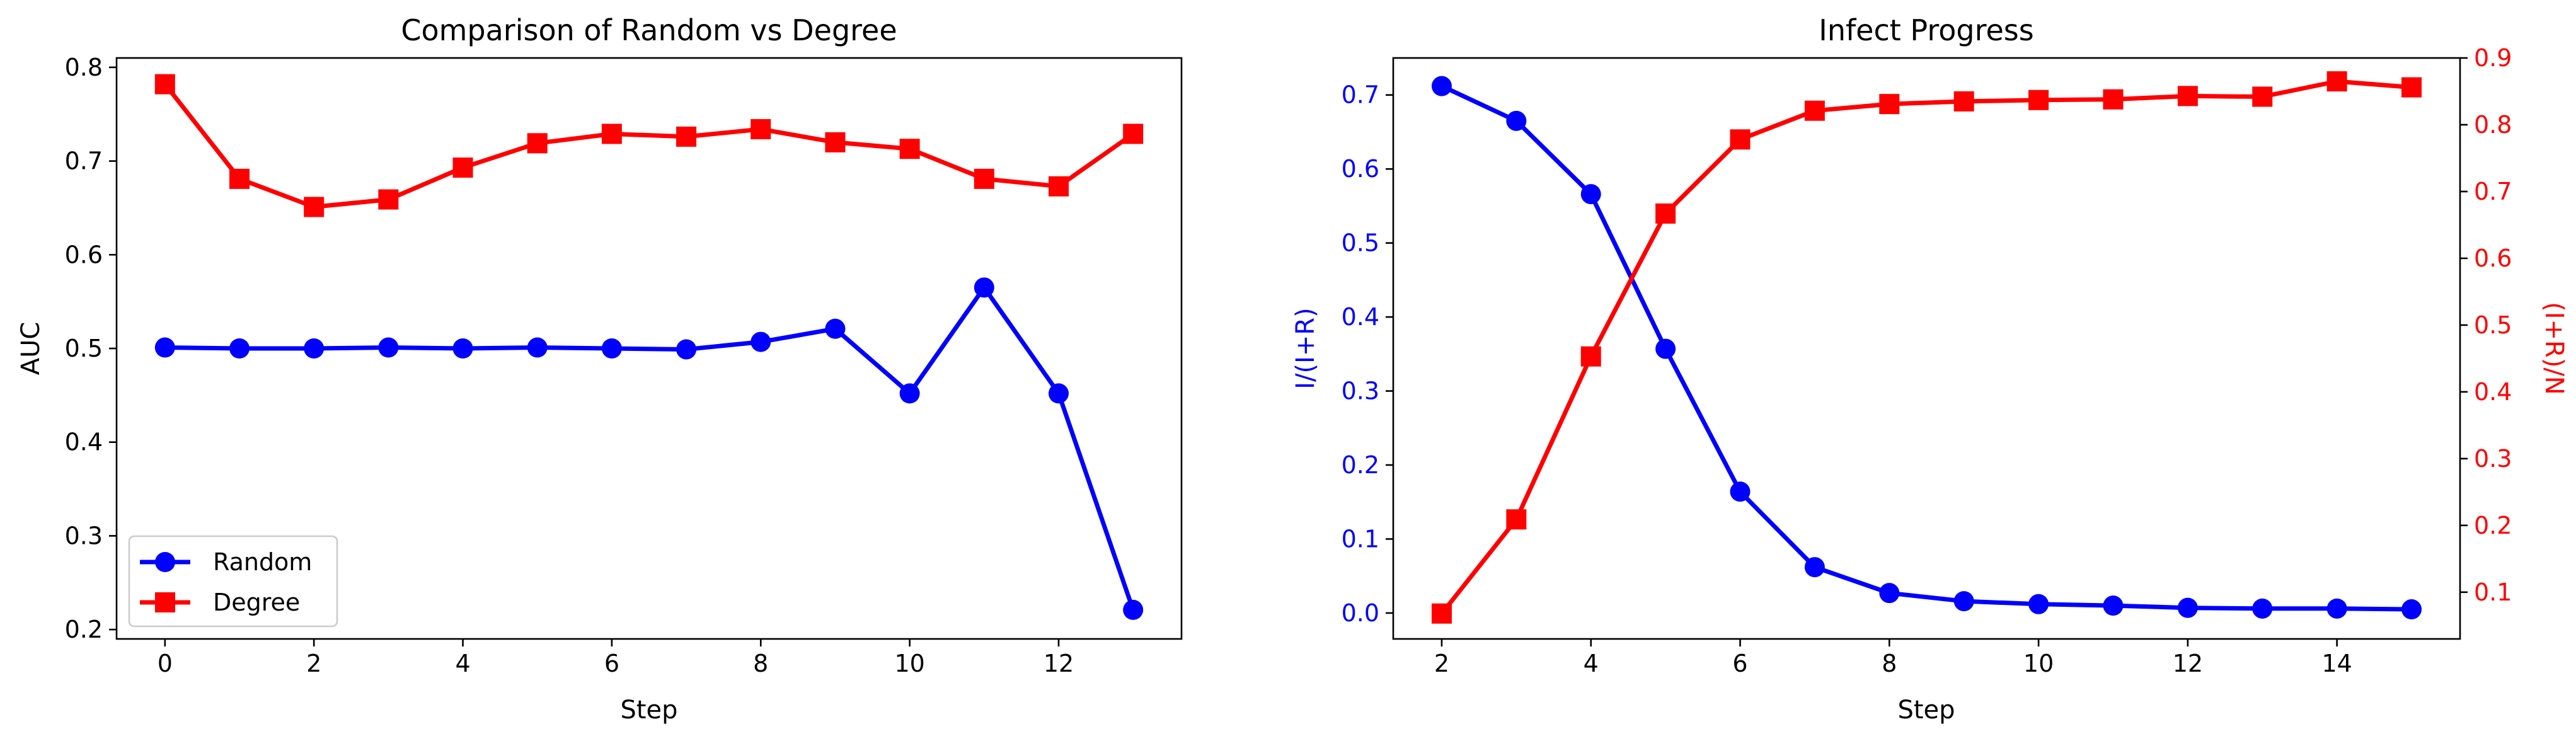  Describe the element at coordinates (1360, 95) in the screenshot. I see `y-tick-label: 0.7` at that location.